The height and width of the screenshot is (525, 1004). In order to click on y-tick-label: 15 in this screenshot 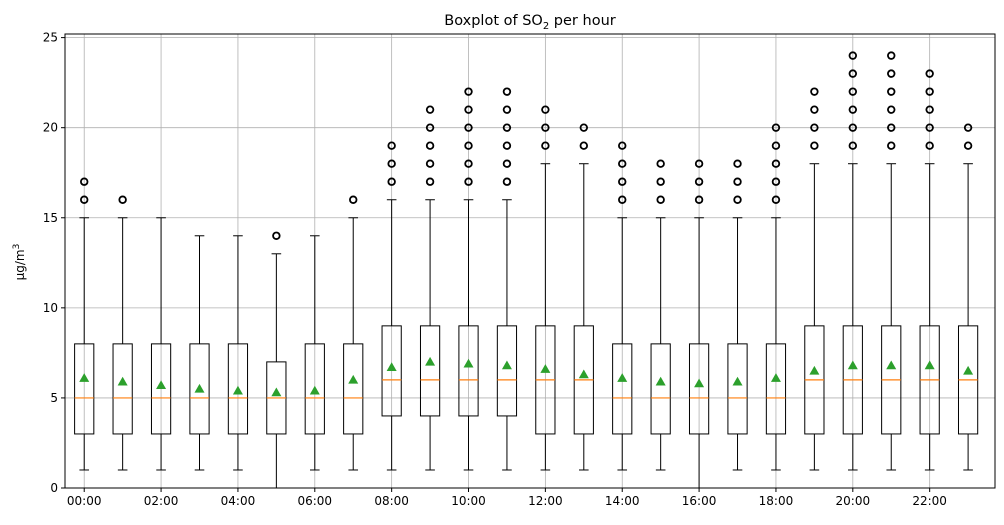, I will do `click(50, 218)`.